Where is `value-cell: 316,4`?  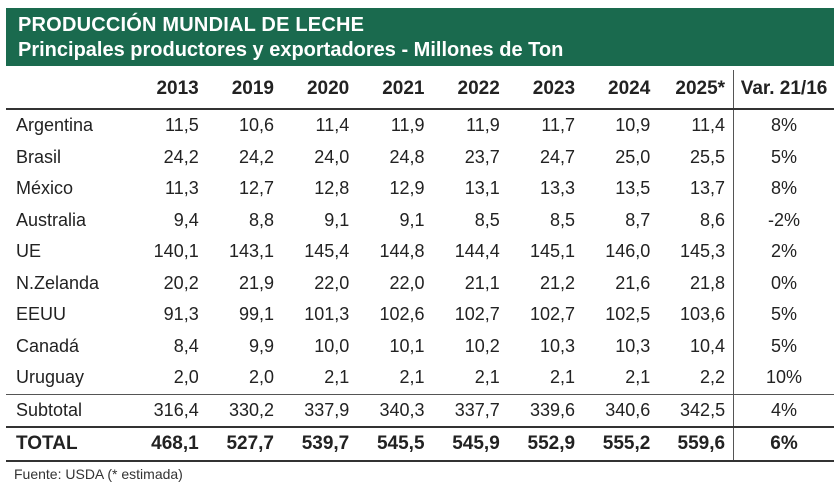 value-cell: 316,4 is located at coordinates (169, 410).